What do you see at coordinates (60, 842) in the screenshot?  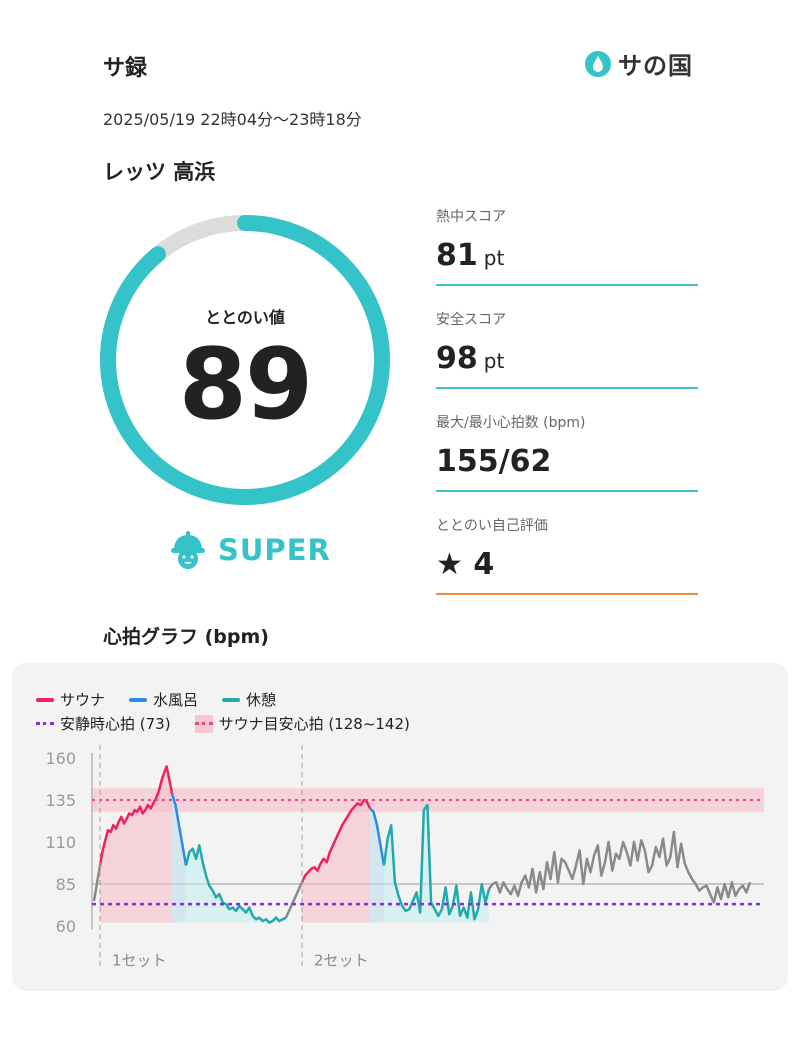 I see `y-tick-label: 110` at bounding box center [60, 842].